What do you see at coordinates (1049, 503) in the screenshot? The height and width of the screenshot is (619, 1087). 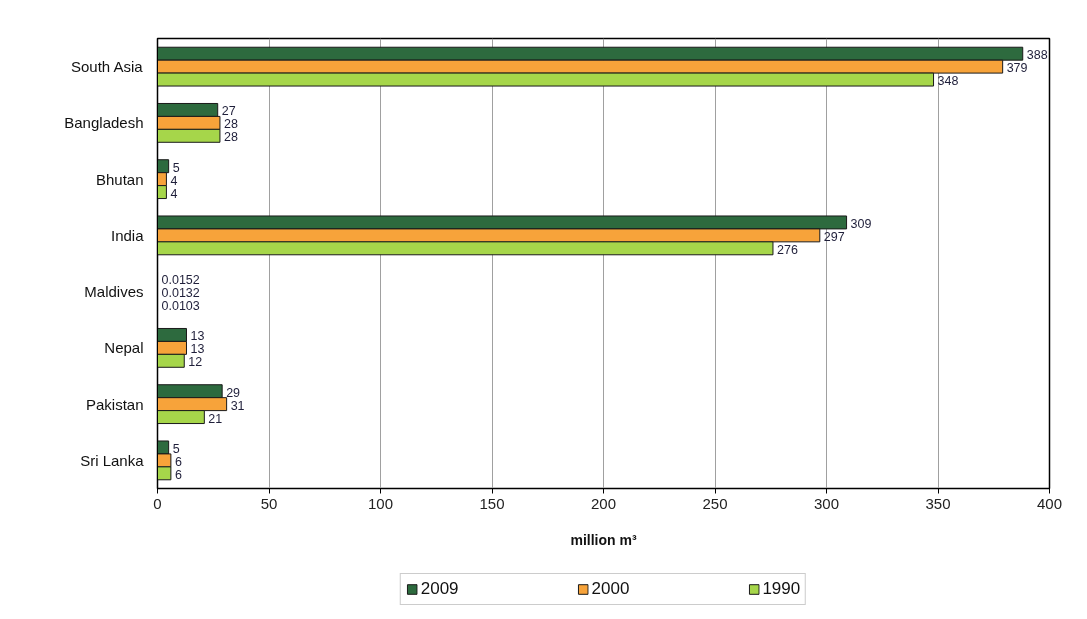 I see `x-tick-label: 400` at bounding box center [1049, 503].